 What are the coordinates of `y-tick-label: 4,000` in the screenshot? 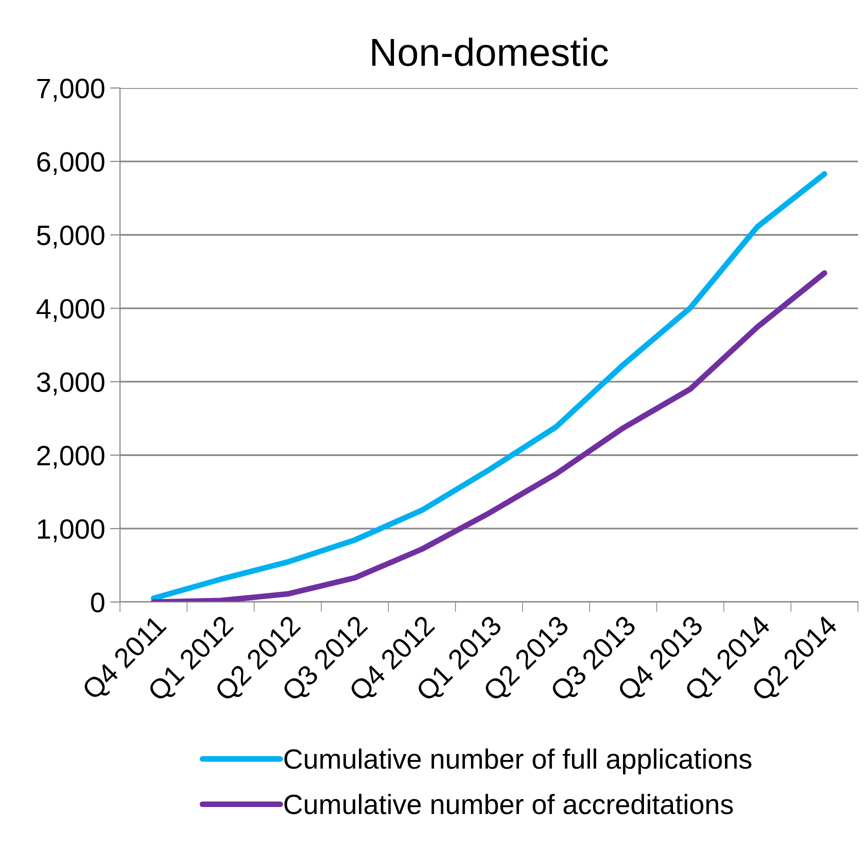 It's located at (70, 310).